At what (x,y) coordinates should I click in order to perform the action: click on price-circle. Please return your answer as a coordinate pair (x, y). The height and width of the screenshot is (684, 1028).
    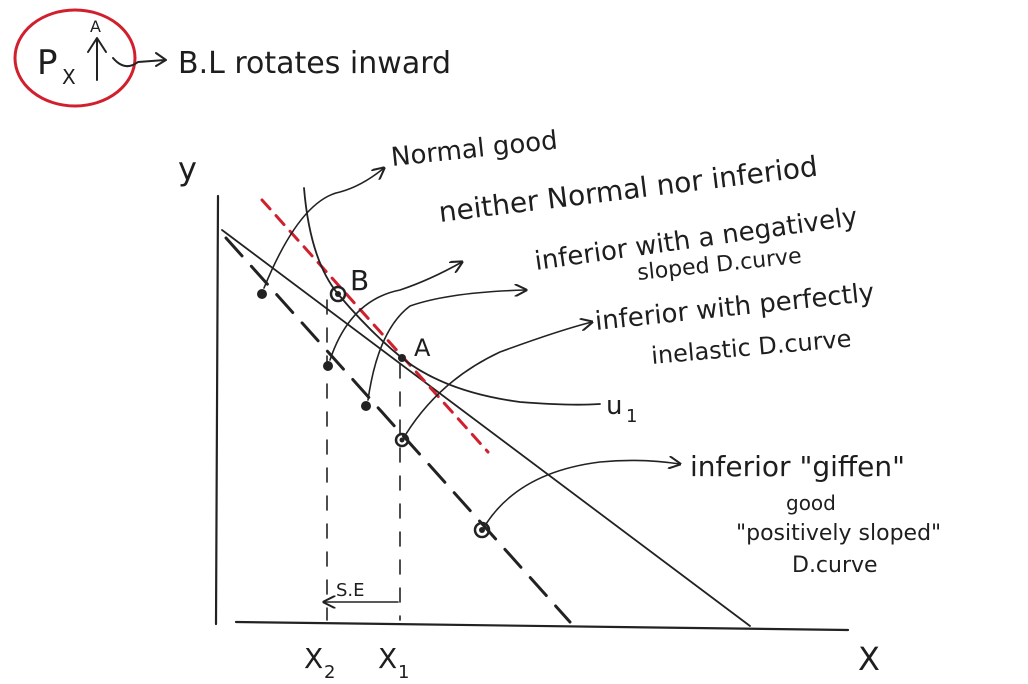
    Looking at the image, I should click on (75, 58).